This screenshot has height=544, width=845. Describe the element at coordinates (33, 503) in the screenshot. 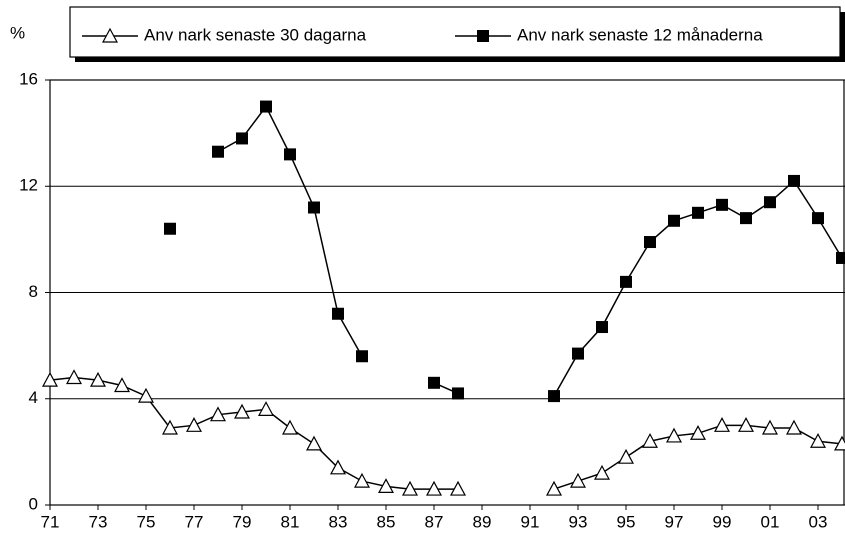

I see `y-tick-label: 0` at that location.